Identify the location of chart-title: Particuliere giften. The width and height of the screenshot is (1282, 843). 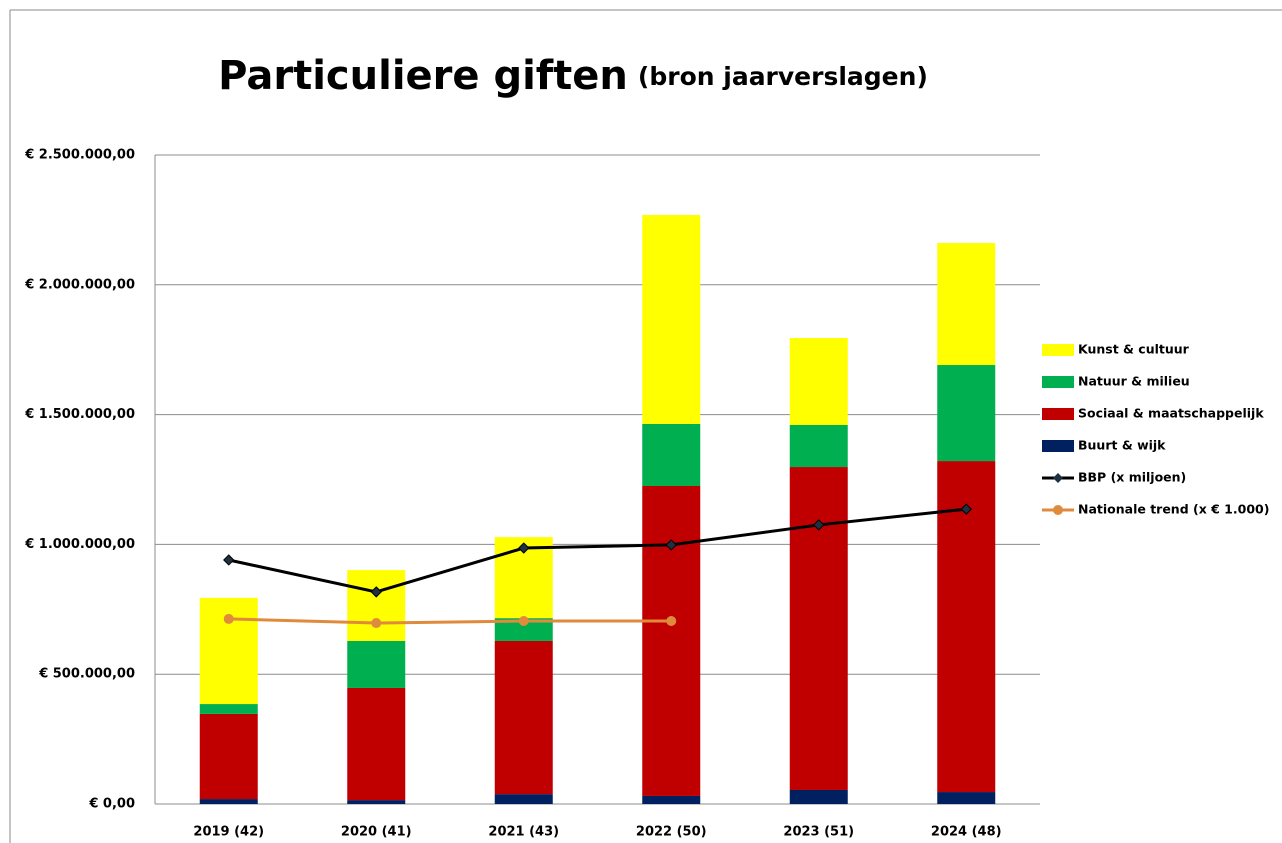
(423, 76).